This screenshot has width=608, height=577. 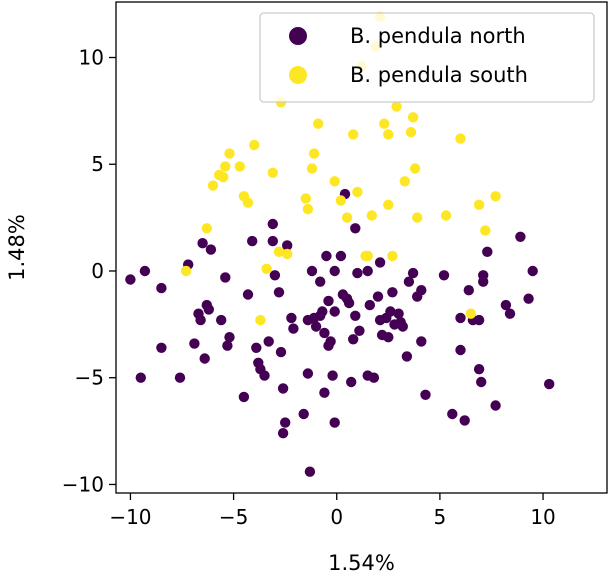 What do you see at coordinates (440, 517) in the screenshot?
I see `x-tick-label-3: 5` at bounding box center [440, 517].